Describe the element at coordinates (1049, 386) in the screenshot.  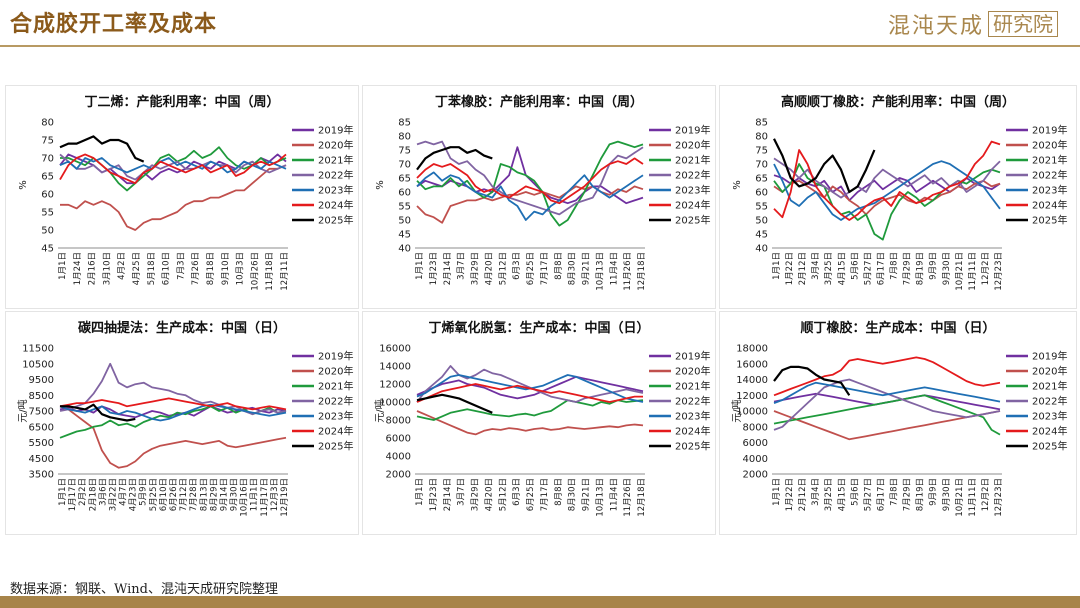
I see `legend-label: 2021年` at that location.